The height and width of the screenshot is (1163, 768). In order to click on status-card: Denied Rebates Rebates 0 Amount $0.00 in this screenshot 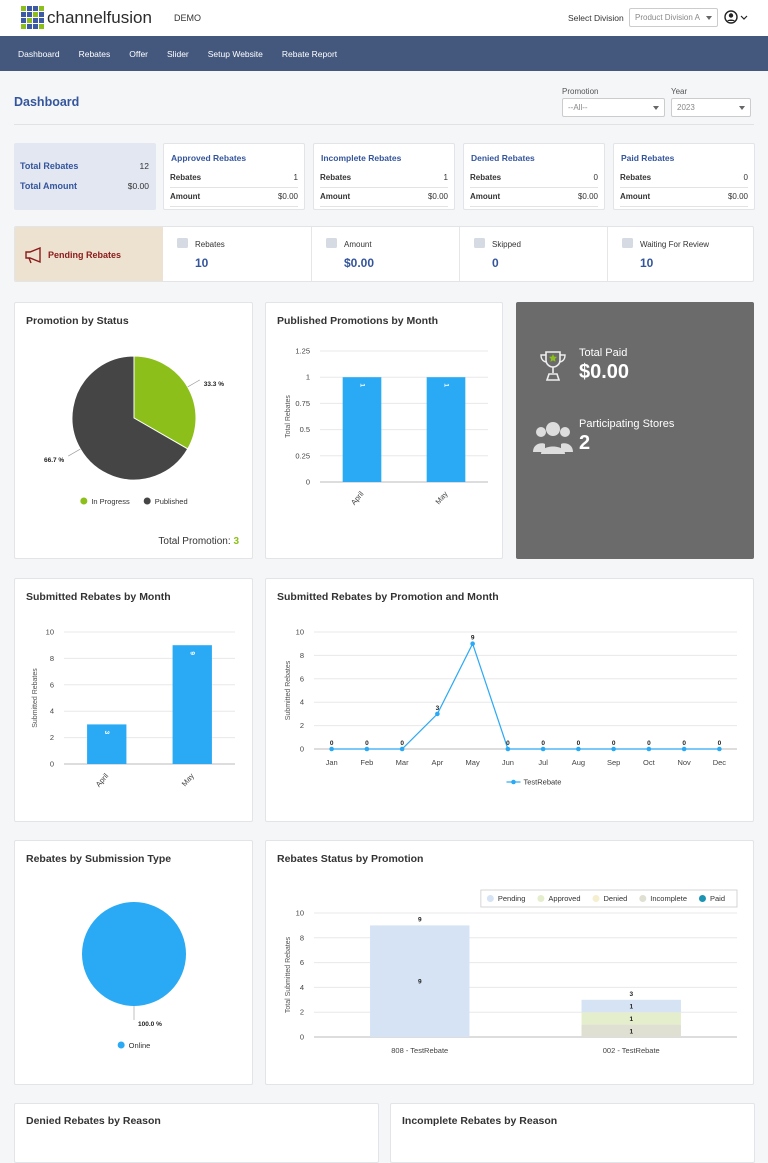, I will do `click(534, 176)`.